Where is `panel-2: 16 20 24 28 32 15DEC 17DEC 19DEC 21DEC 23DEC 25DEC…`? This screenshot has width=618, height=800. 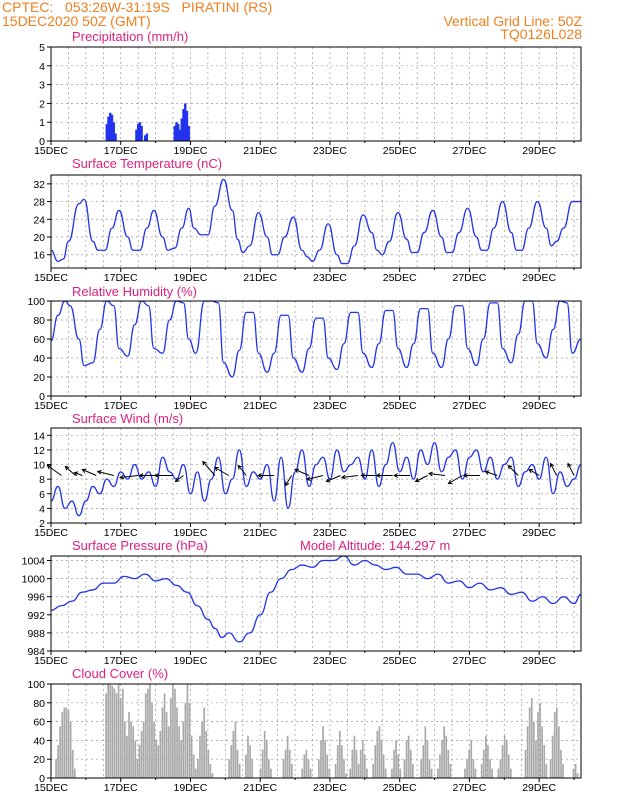
panel-2: 16 20 24 28 32 15DEC 17DEC 19DEC 21DEC 23DEC 25DEC… is located at coordinates (307, 220).